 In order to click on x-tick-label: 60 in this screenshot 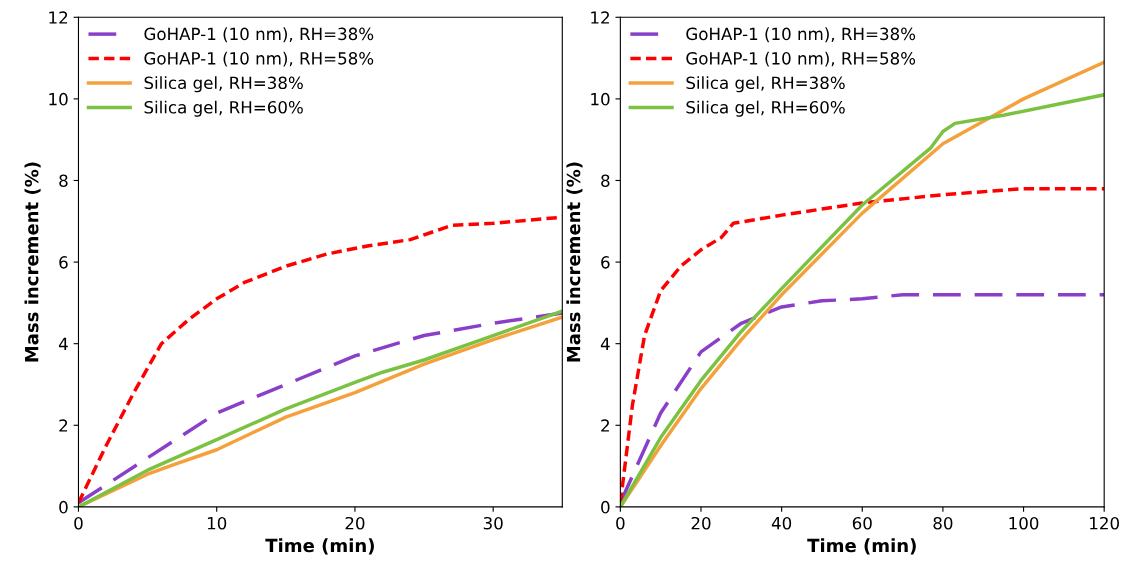, I will do `click(862, 523)`.